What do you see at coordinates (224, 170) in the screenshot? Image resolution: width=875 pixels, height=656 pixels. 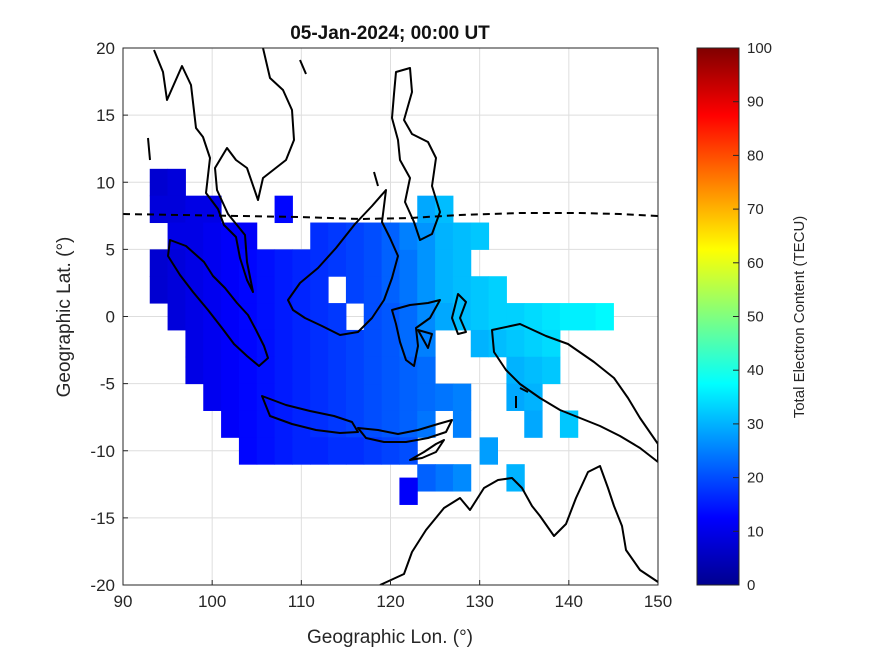 I see `coastline-mainland-asia` at bounding box center [224, 170].